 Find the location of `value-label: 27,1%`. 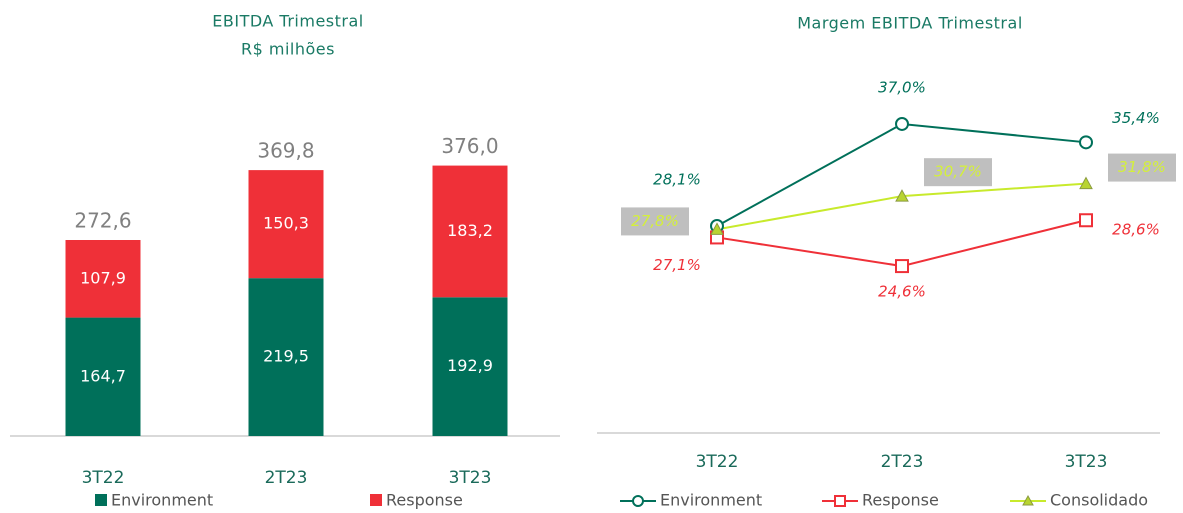

value-label: 27,1% is located at coordinates (677, 265).